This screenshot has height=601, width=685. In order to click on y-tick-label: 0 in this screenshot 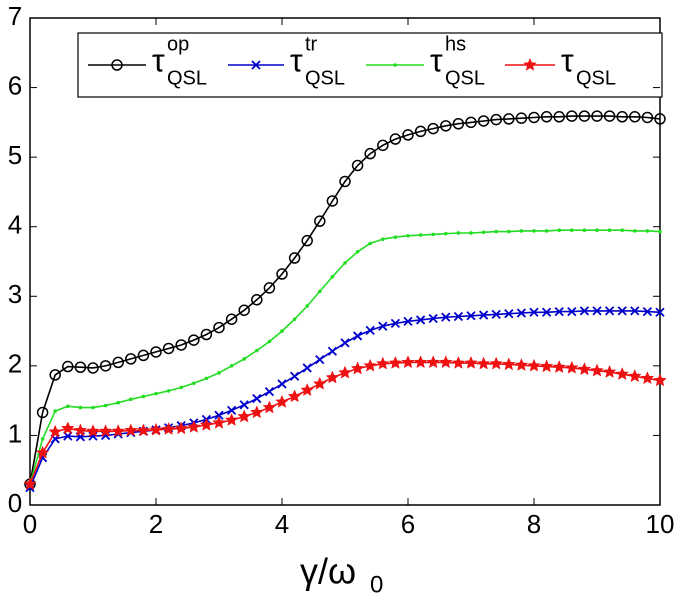, I will do `click(15, 503)`.